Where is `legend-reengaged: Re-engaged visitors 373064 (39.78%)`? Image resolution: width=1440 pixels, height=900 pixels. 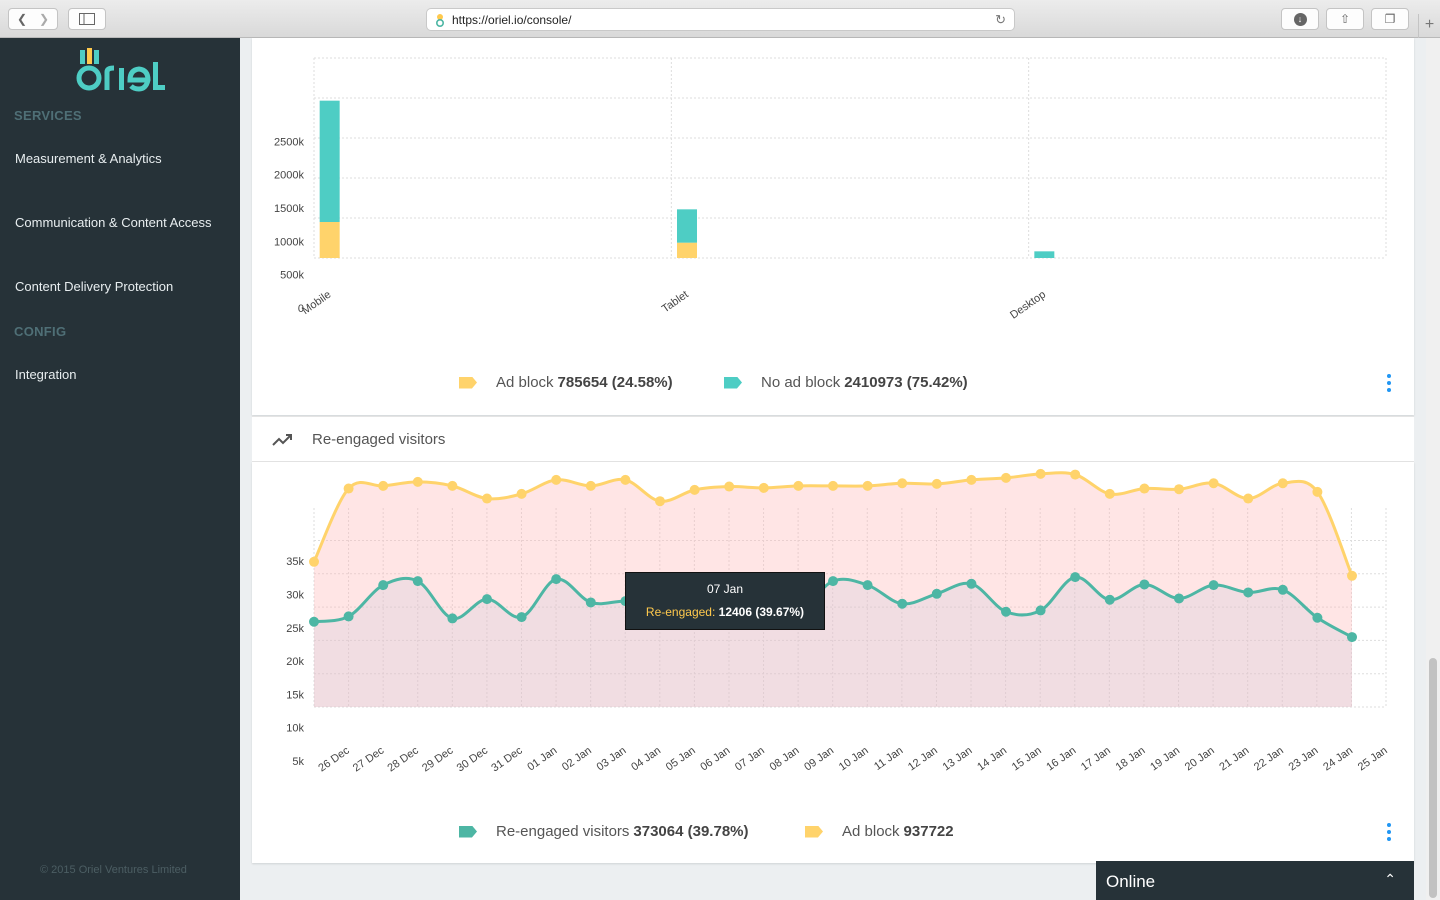 legend-reengaged: Re-engaged visitors 373064 (39.78%) is located at coordinates (604, 831).